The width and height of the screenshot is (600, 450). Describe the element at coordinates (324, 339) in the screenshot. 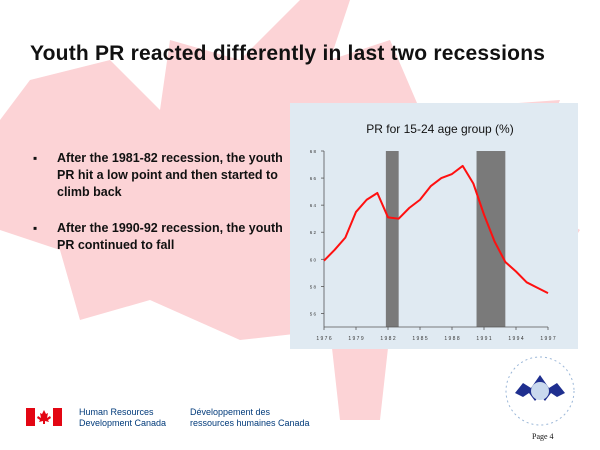

I see `x-tick-label: 1 9 7 6` at that location.